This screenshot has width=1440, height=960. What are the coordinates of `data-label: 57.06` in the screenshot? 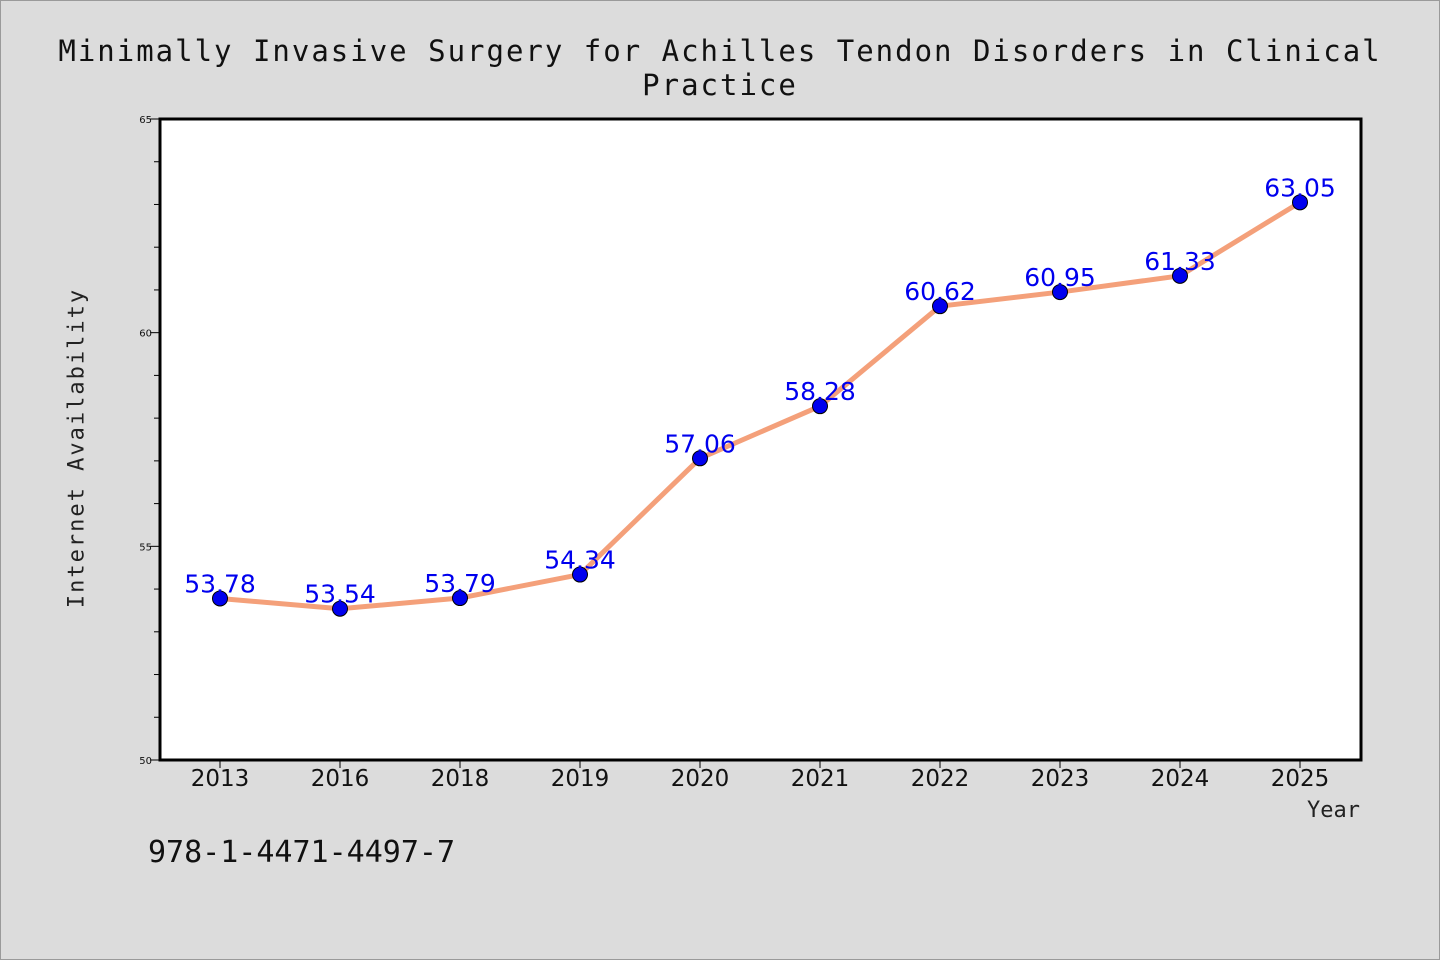 It's located at (700, 443).